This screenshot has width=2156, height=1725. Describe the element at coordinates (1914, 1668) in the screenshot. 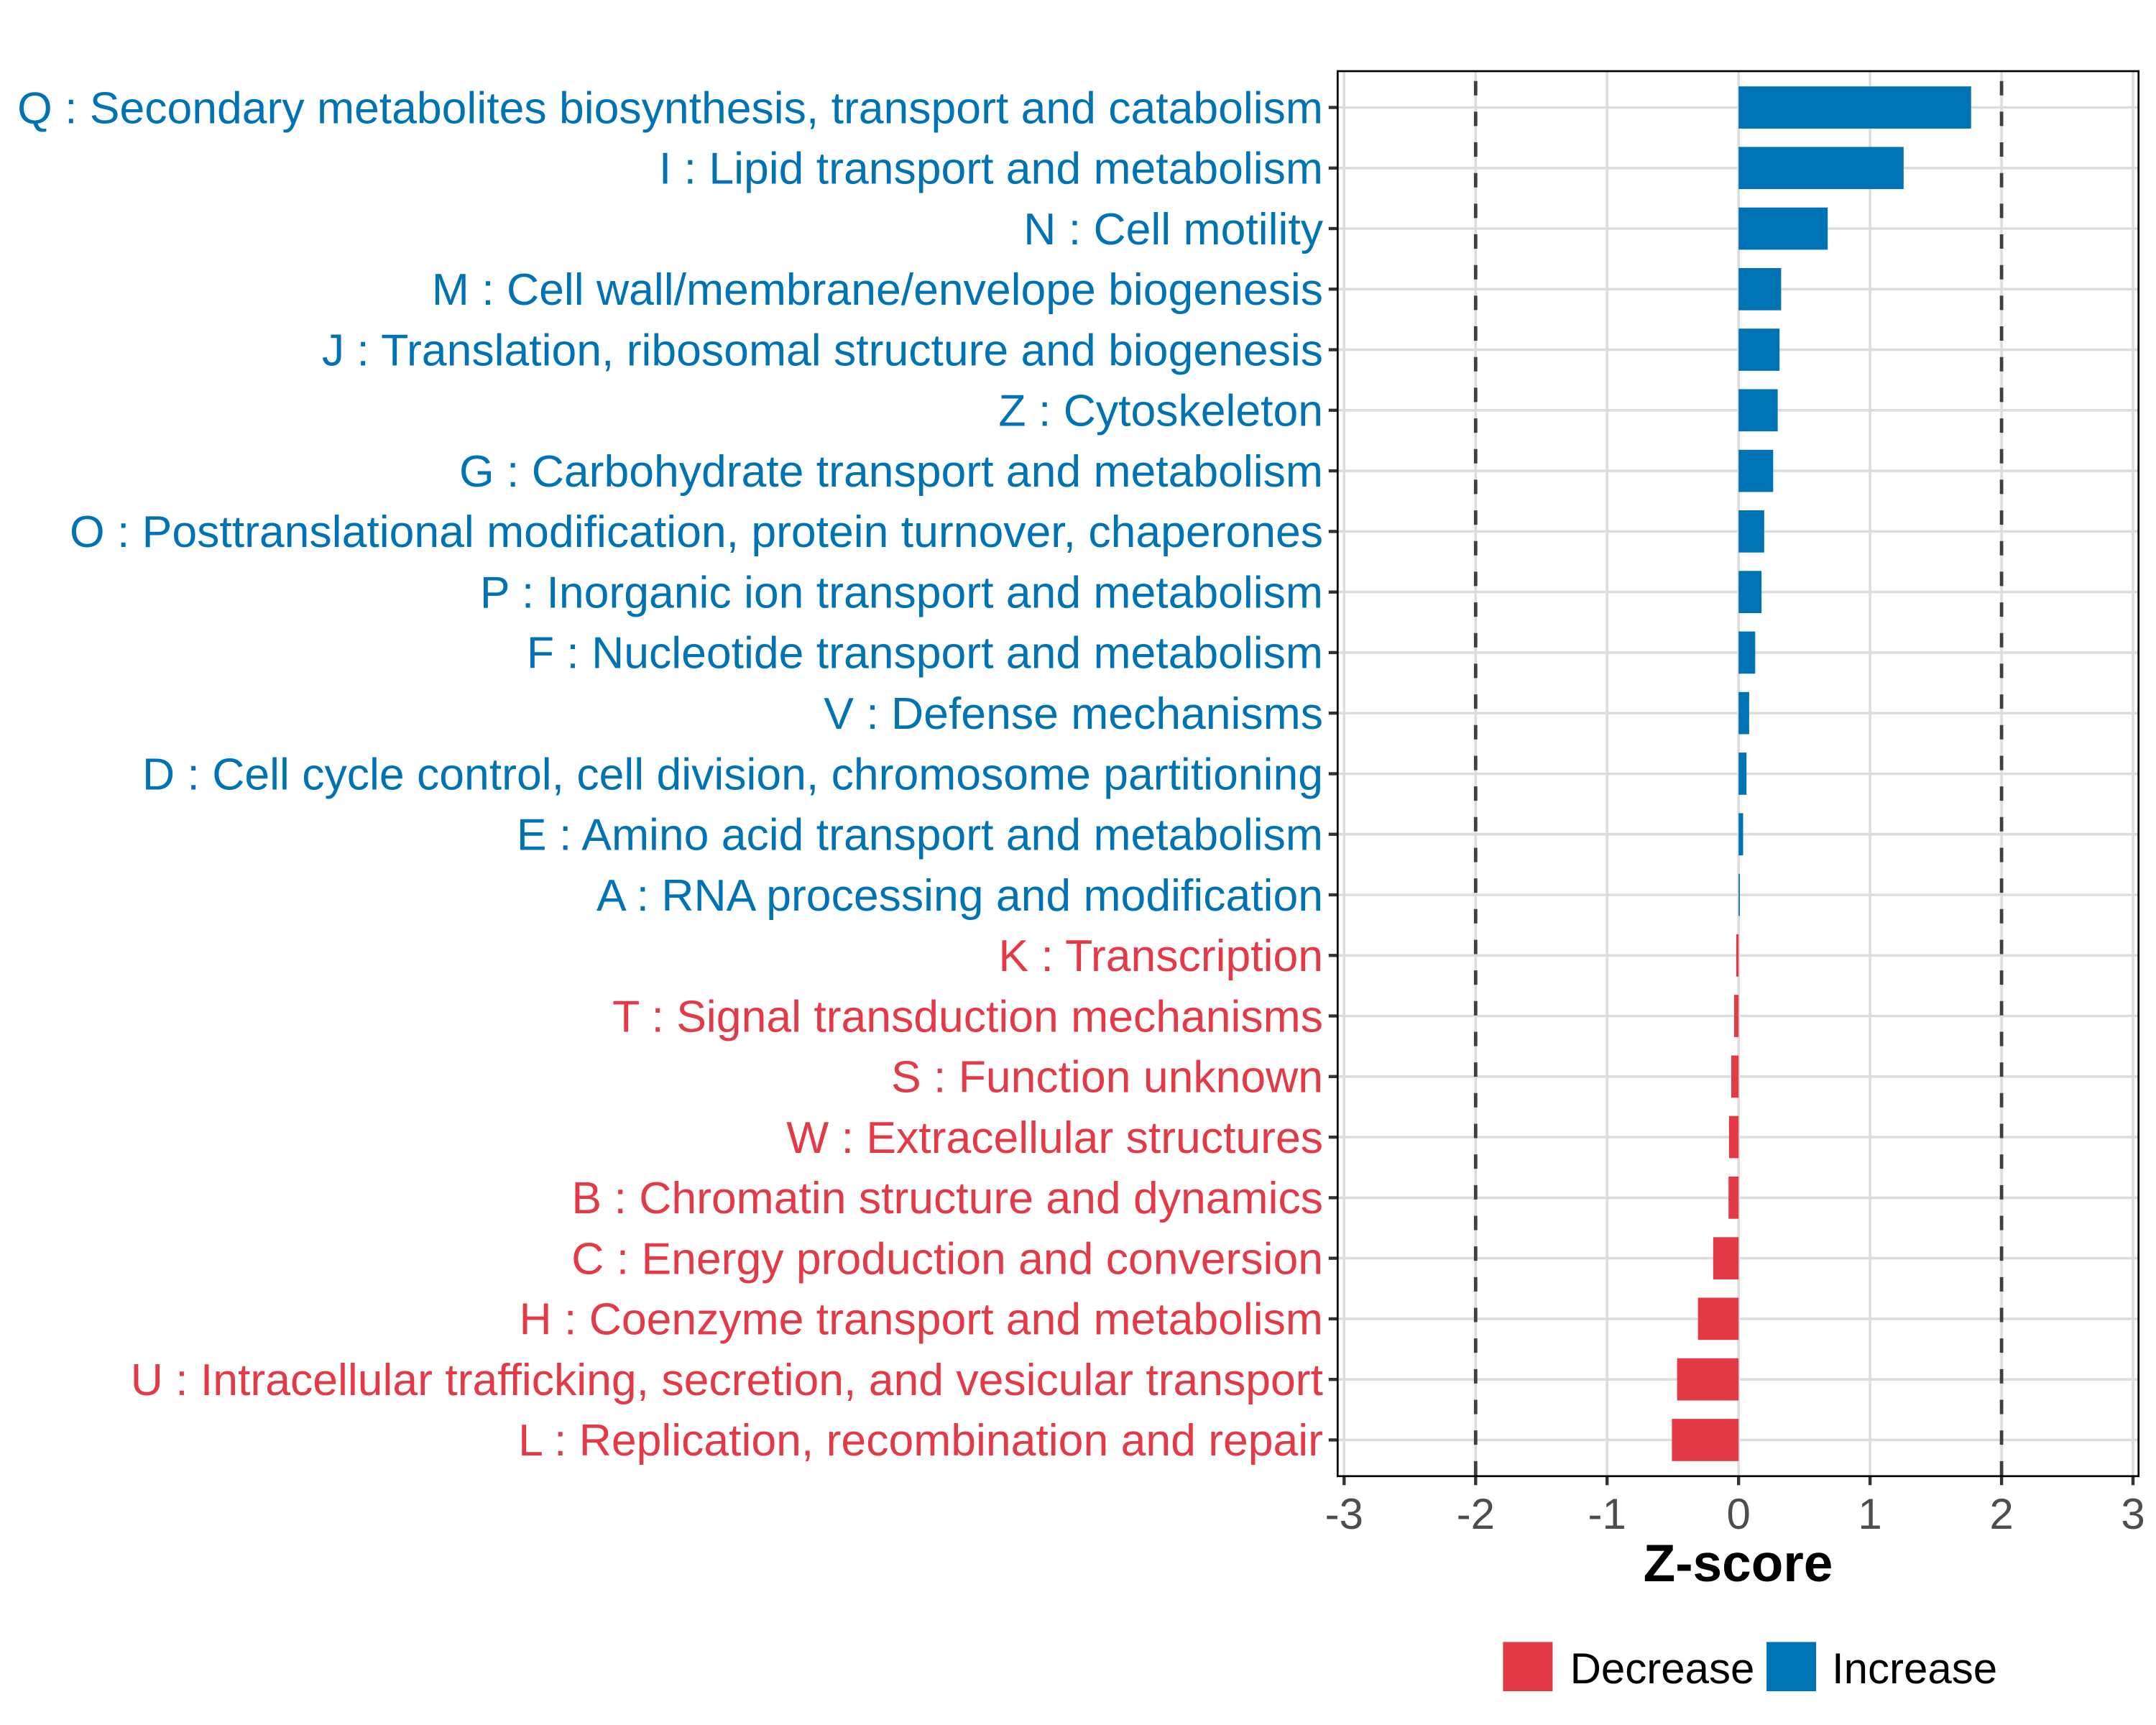

I see `svg-text: Increase` at that location.